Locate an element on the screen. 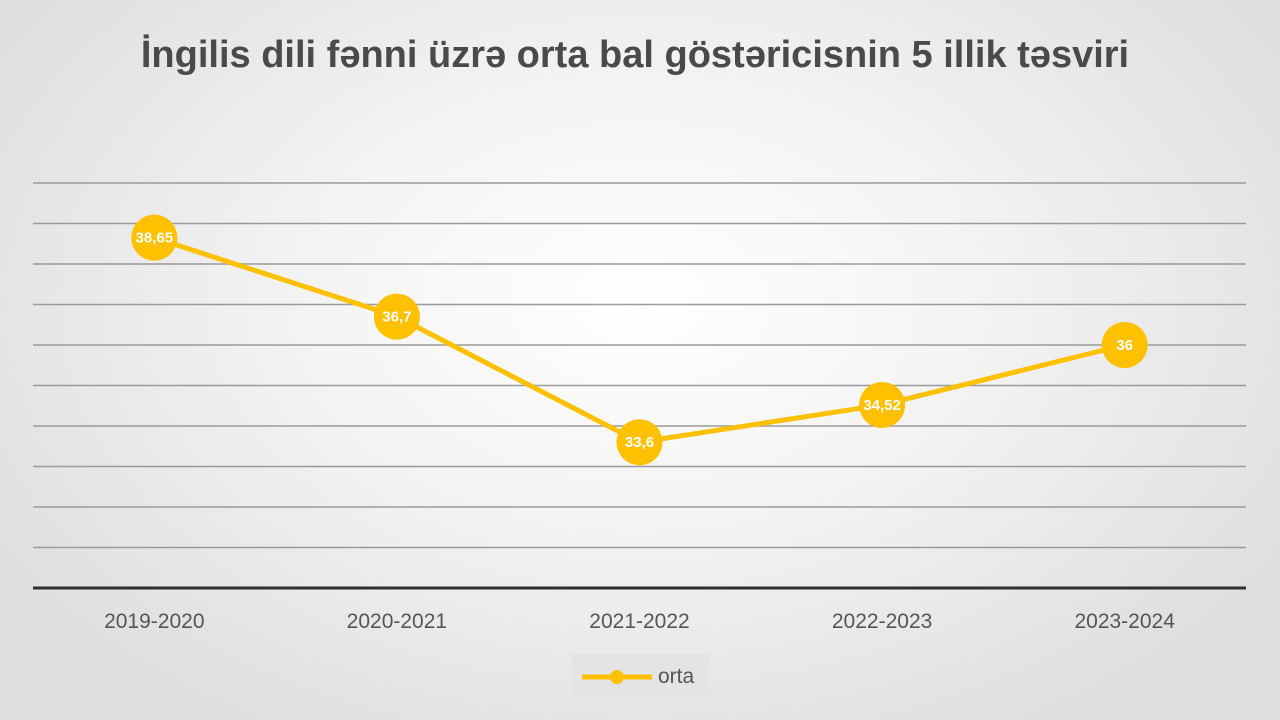 Image resolution: width=1280 pixels, height=720 pixels. data-label: 36,7 is located at coordinates (396, 317).